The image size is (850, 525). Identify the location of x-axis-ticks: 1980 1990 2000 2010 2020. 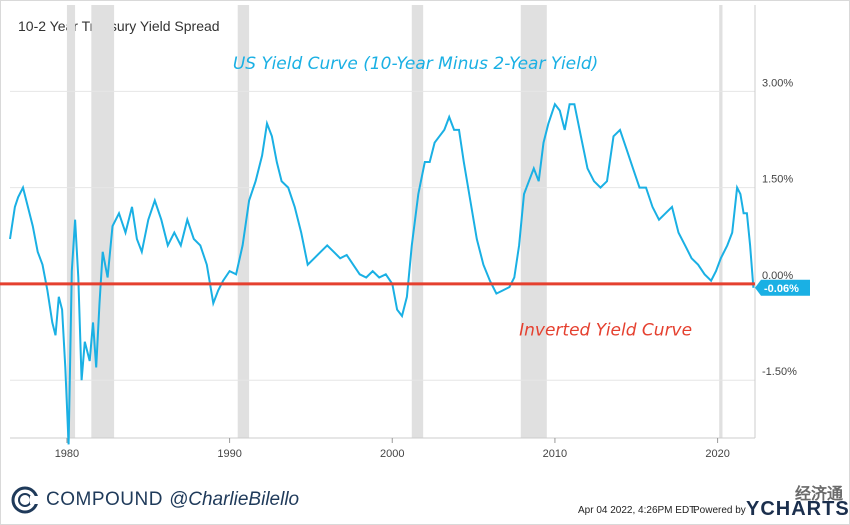
(392, 449).